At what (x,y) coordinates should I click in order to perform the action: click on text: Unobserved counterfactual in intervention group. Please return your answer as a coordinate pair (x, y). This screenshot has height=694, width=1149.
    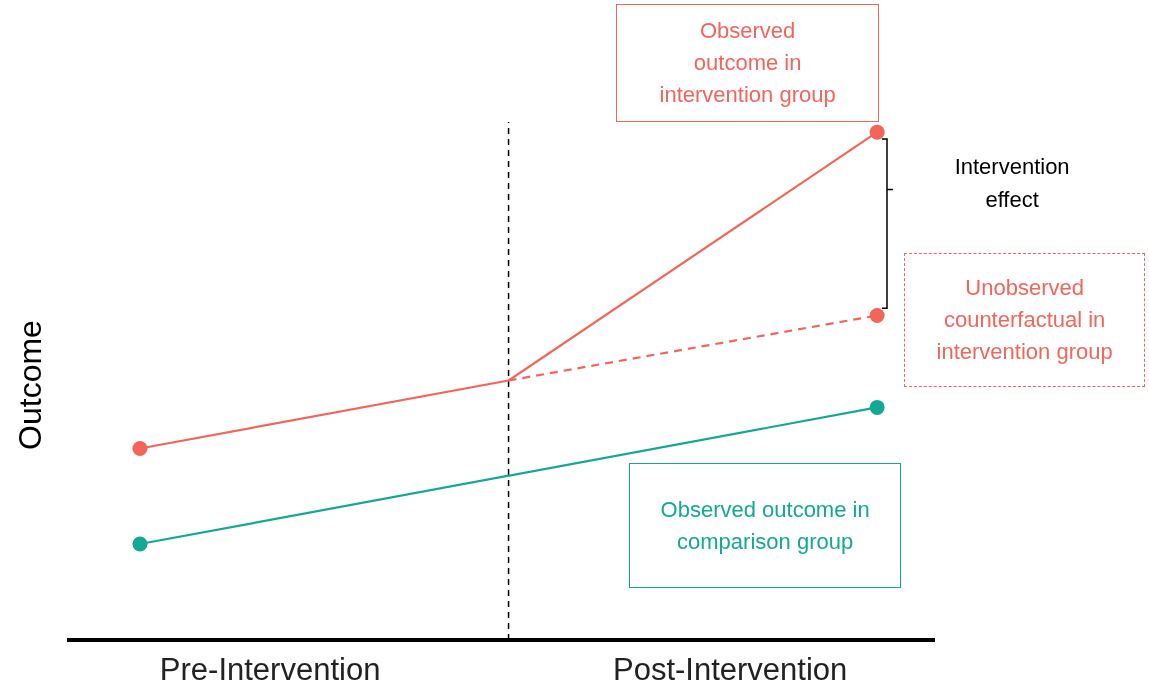
    Looking at the image, I should click on (1025, 320).